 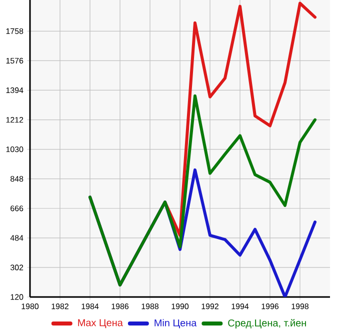 I want to click on legend-label: Min Цена, so click(x=175, y=323).